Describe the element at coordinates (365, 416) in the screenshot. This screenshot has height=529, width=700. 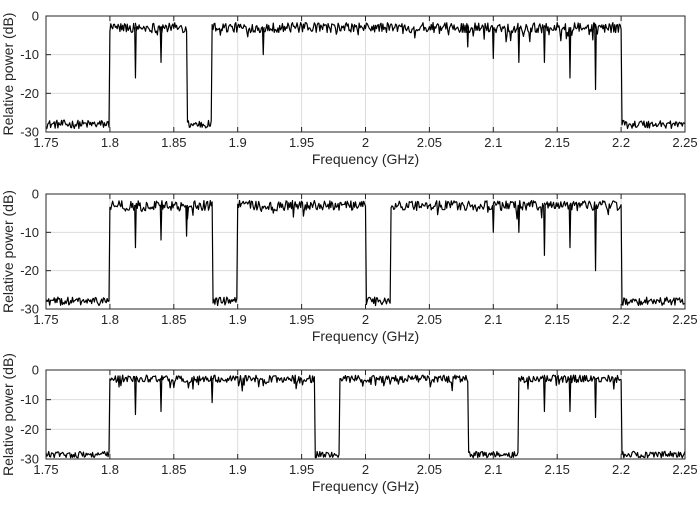
I see `spectrum-line` at that location.